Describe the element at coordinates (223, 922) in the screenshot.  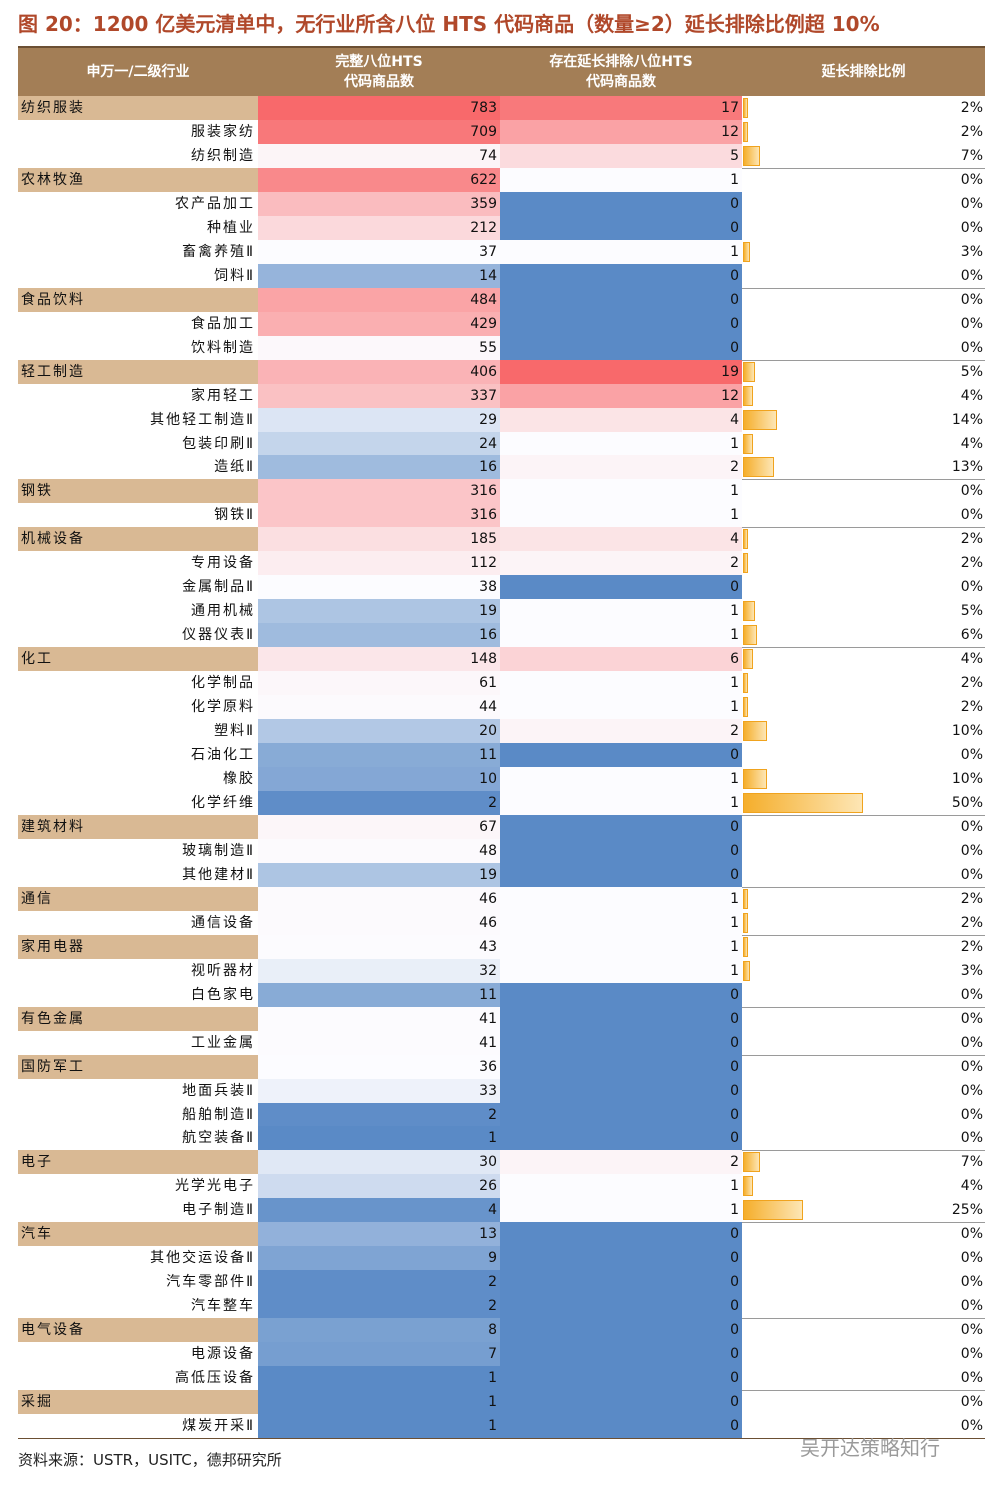
I see `industry-name: 通信设备` at that location.